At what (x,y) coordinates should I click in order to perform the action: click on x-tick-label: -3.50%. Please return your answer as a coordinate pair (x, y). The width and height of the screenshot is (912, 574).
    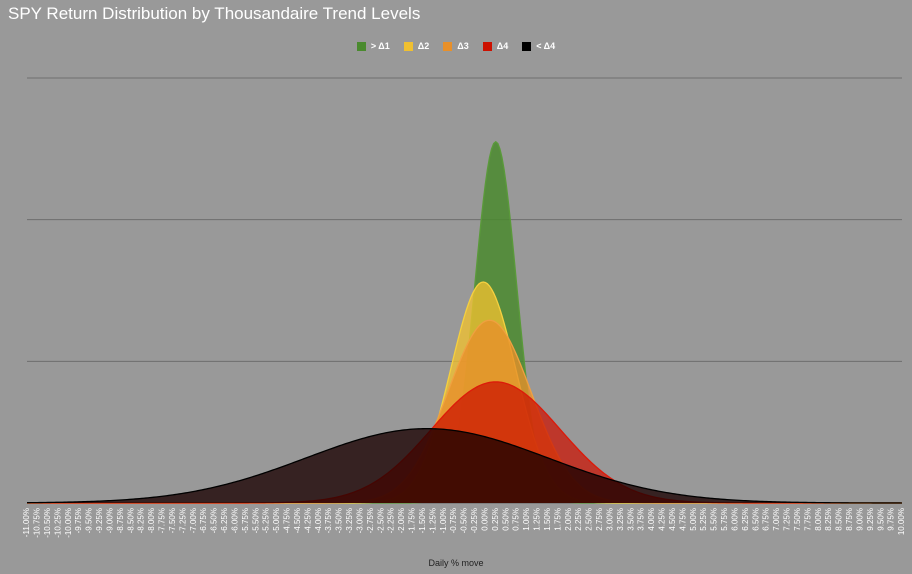
    Looking at the image, I should click on (339, 520).